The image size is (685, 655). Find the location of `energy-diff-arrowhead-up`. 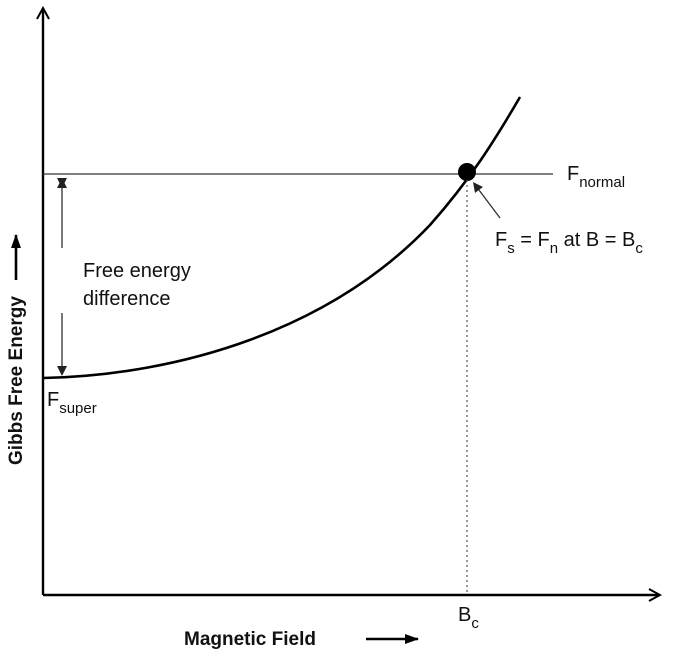

energy-diff-arrowhead-up is located at coordinates (62, 183).